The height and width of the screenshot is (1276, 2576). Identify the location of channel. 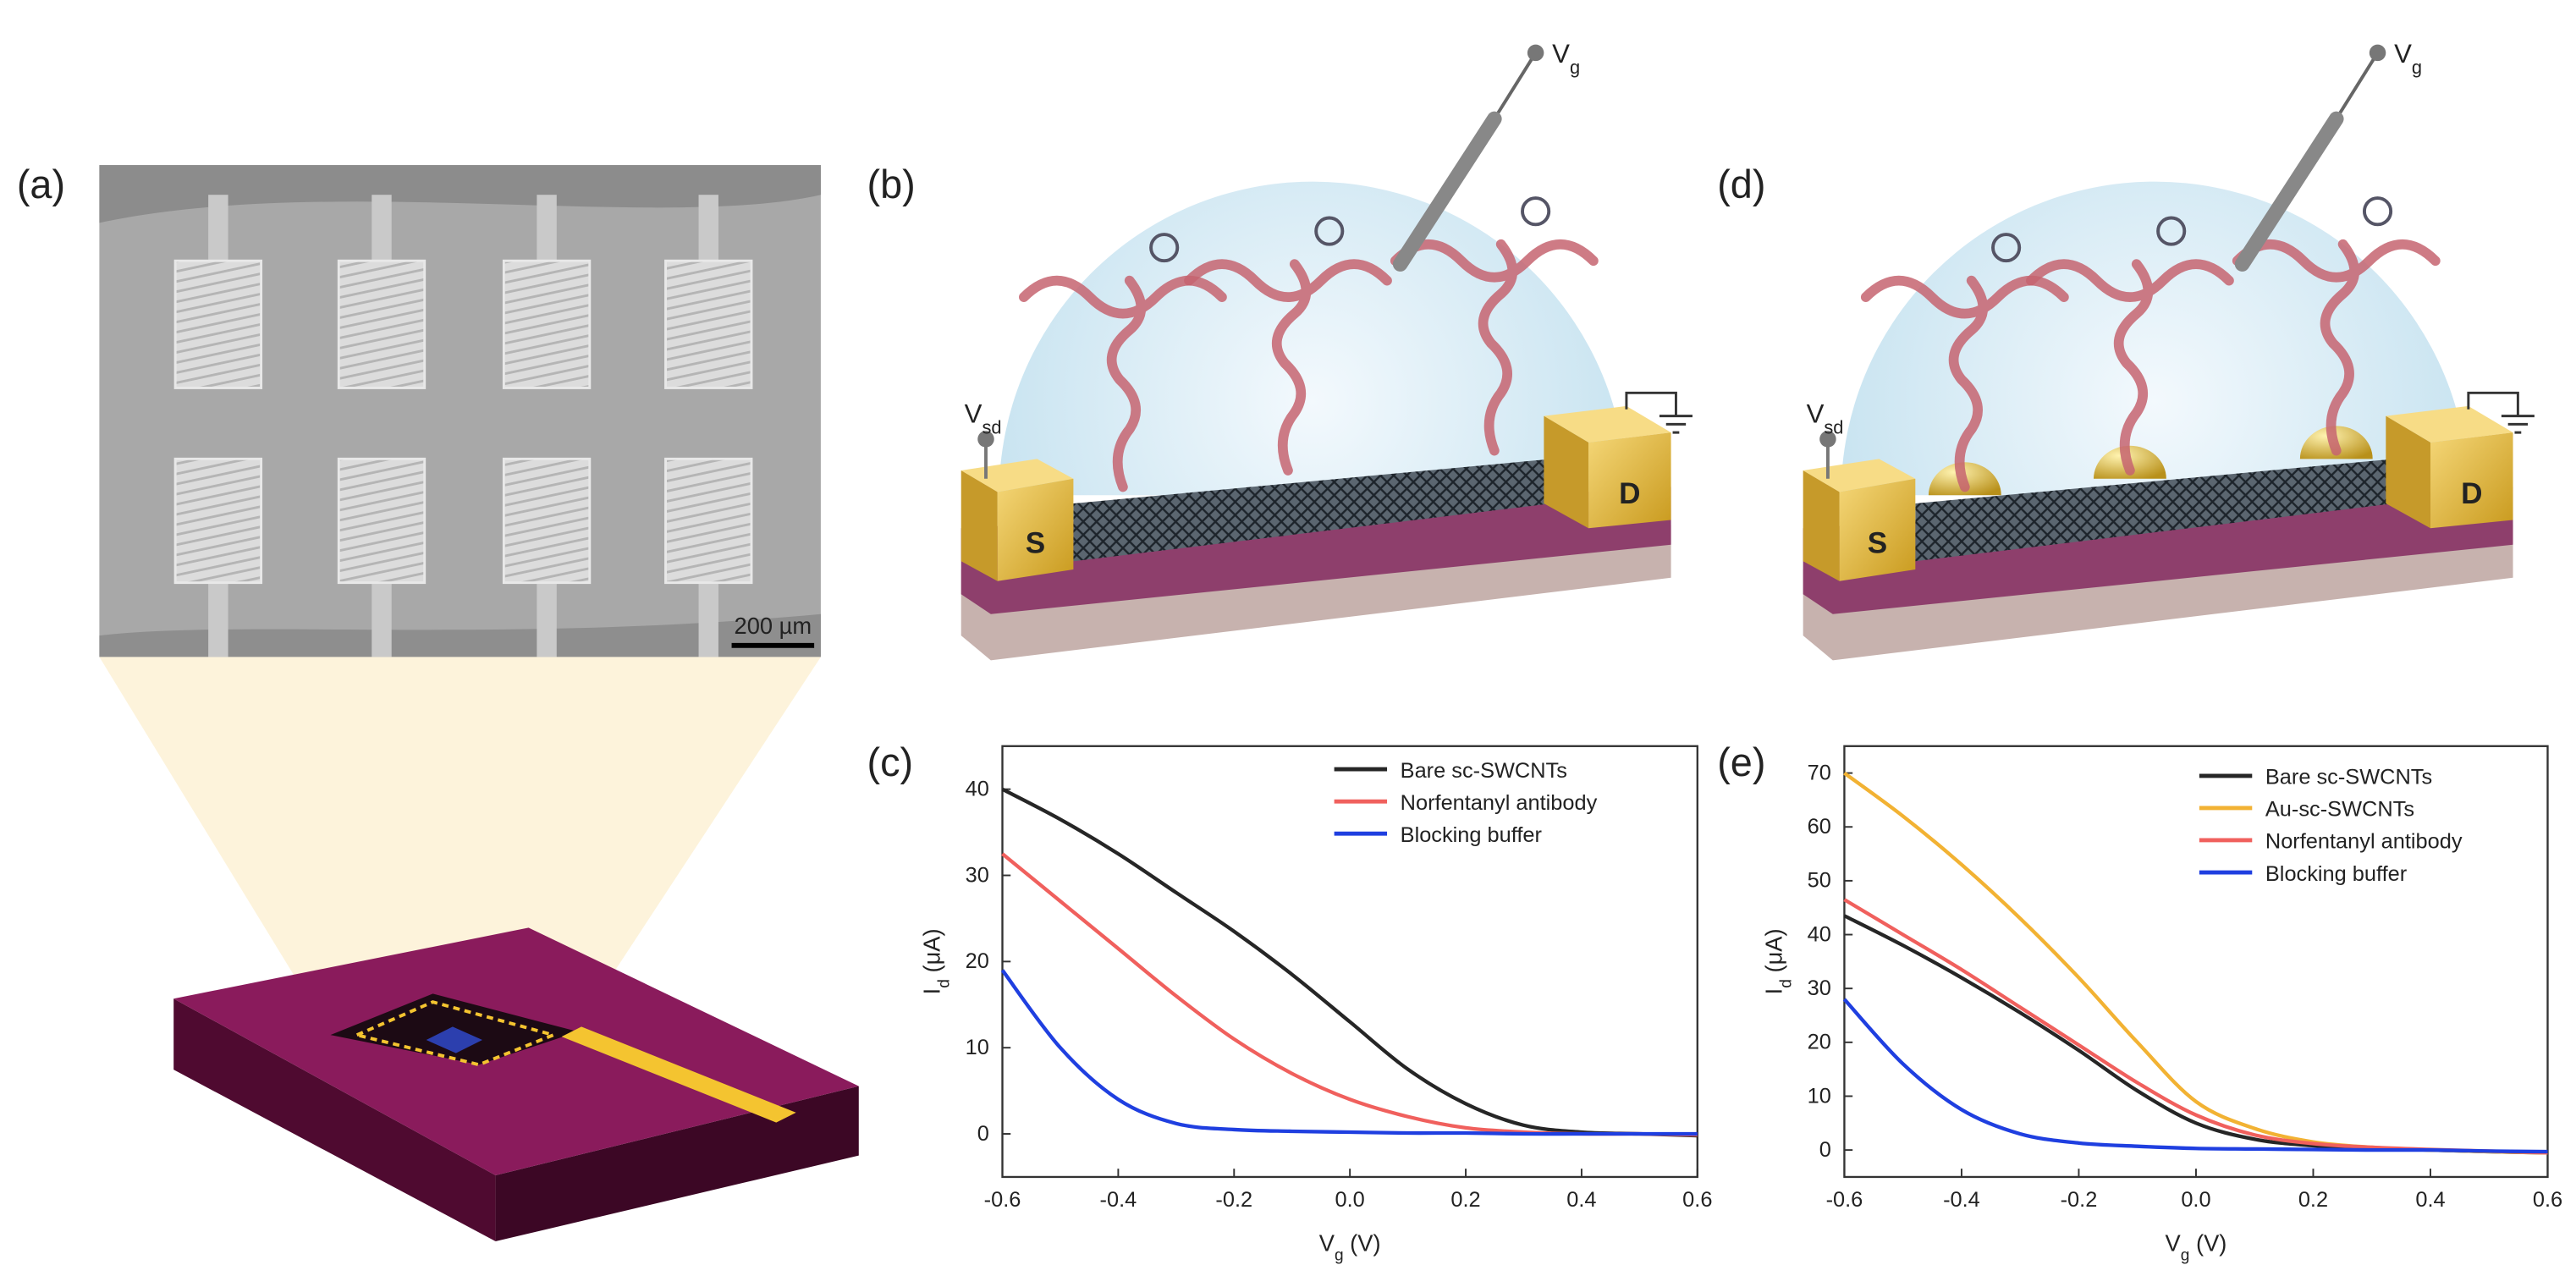
(1313, 511).